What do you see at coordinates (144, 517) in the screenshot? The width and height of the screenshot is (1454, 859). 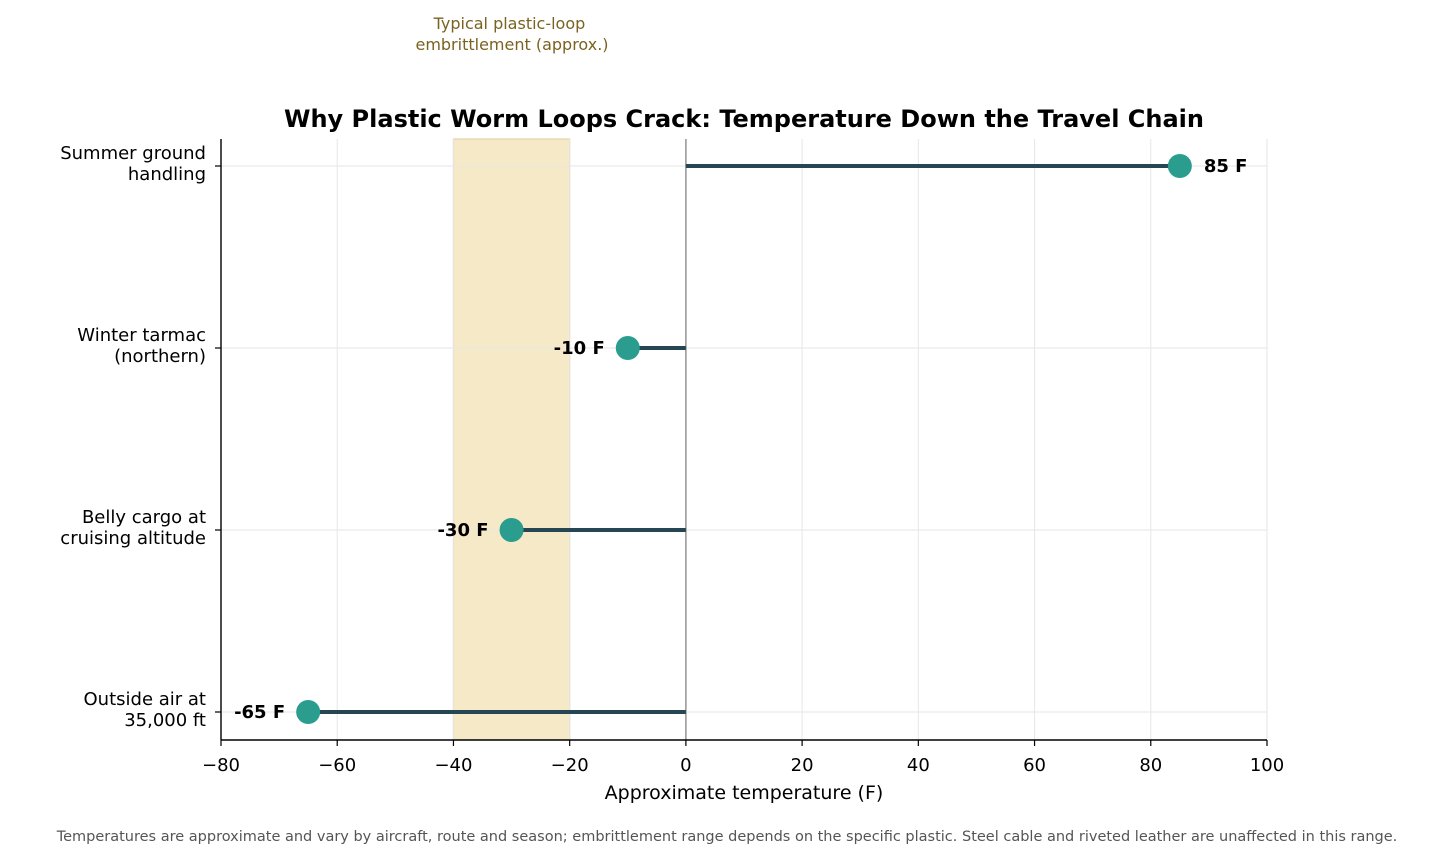 I see `category-label-2-line-0: Belly cargo at` at bounding box center [144, 517].